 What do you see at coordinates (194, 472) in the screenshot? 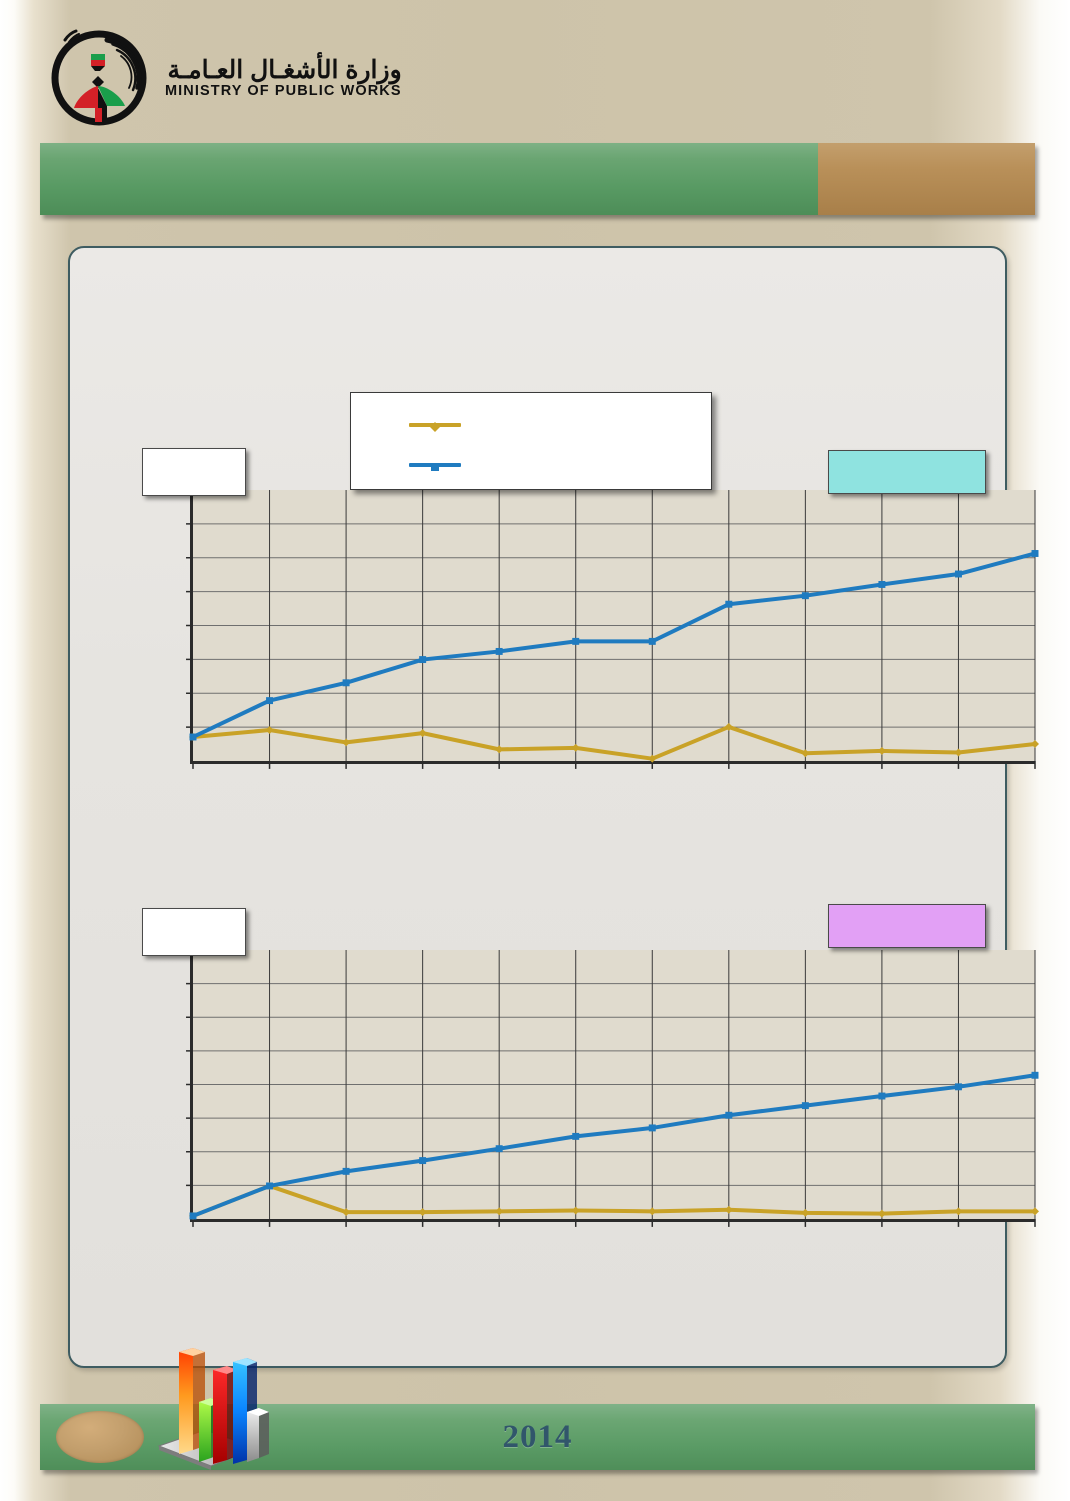
I see `chart-1-left-title-box` at bounding box center [194, 472].